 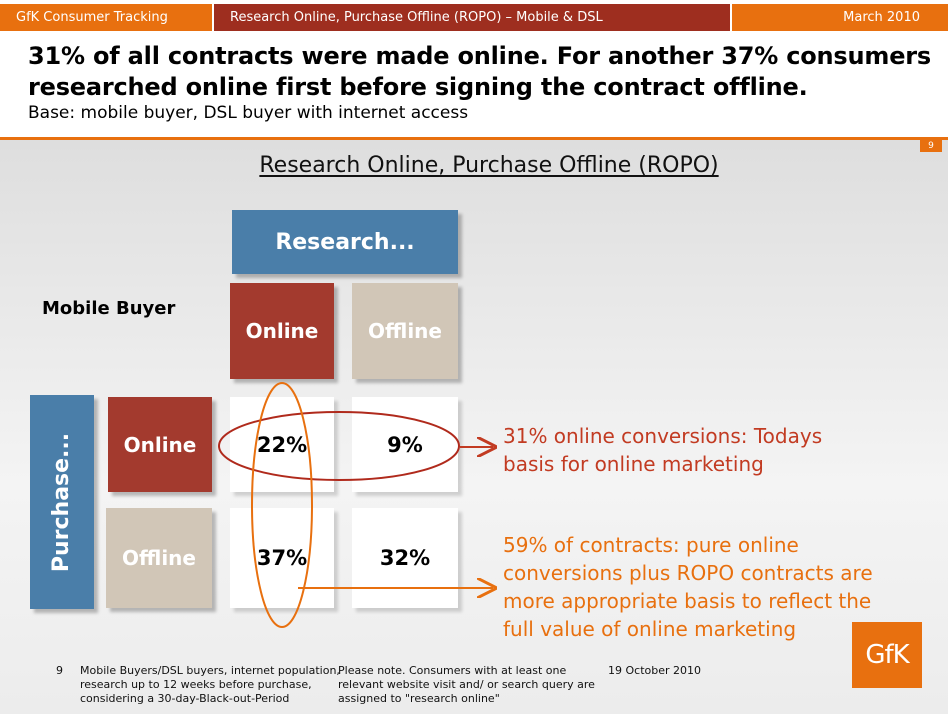 What do you see at coordinates (196, 684) in the screenshot?
I see `footnote-line: research up to 12 weeks before purchase,` at bounding box center [196, 684].